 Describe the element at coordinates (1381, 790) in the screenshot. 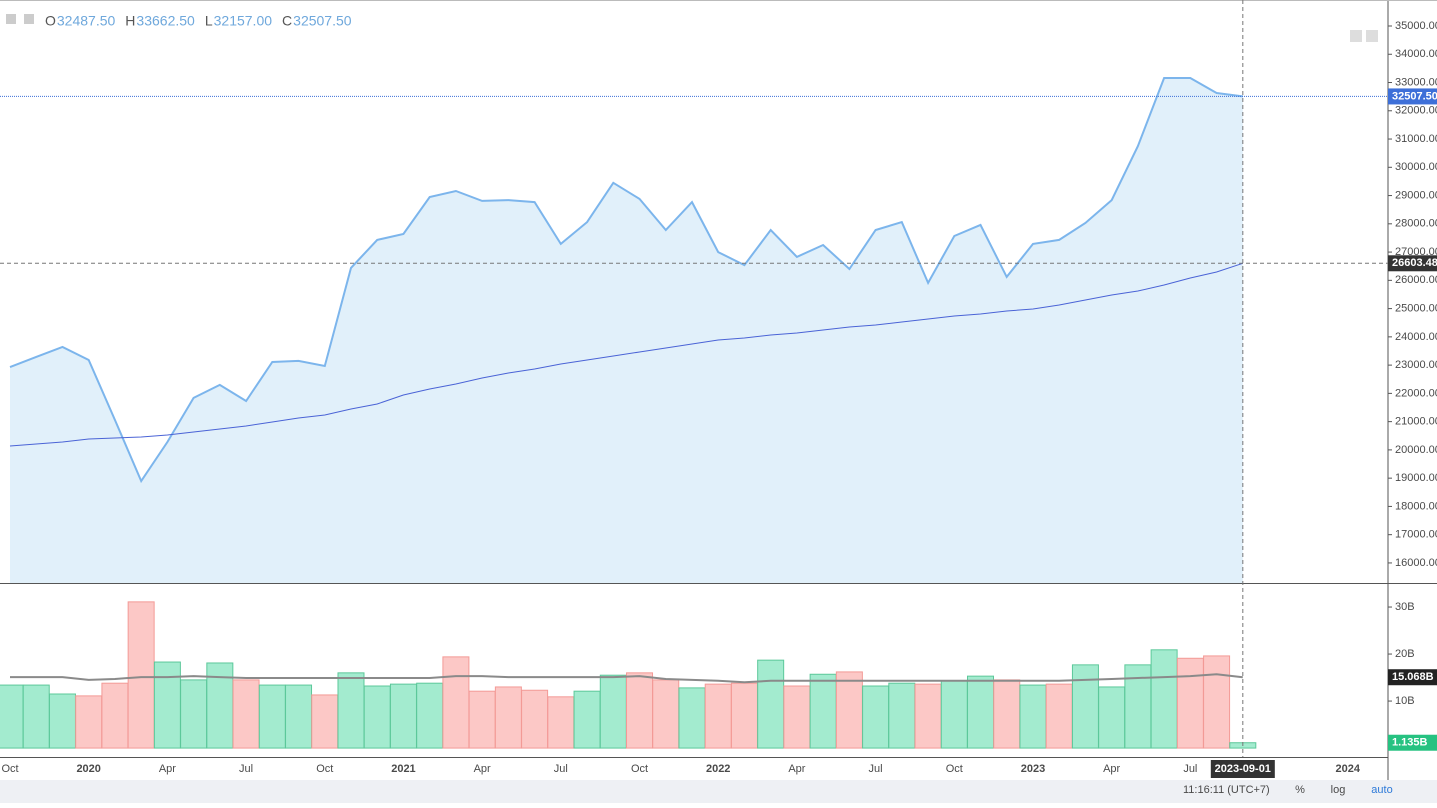

I see `auto-button: auto` at that location.